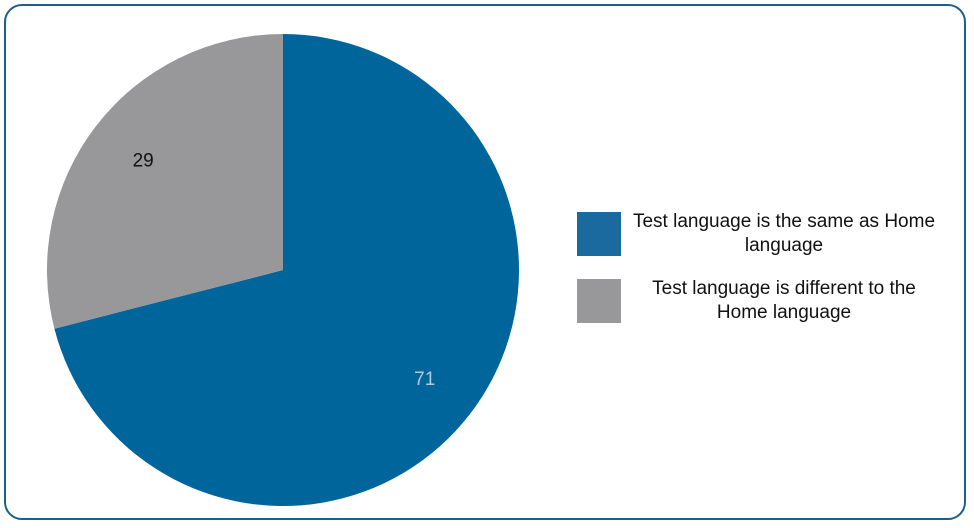  I want to click on data-label-different-language: 29, so click(143, 161).